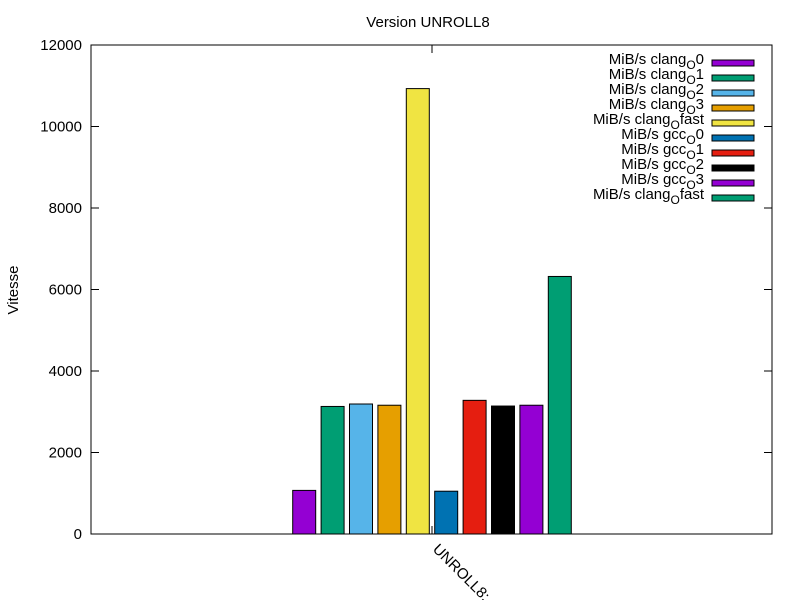  I want to click on legend-label-5: MiB/s gccO0, so click(662, 136).